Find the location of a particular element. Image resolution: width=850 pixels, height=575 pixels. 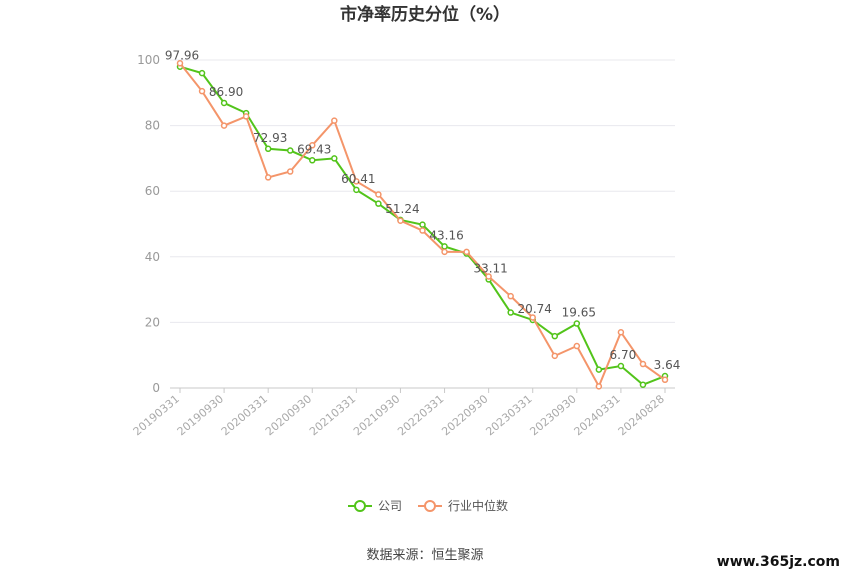

y-tick-label: 100 is located at coordinates (148, 60).